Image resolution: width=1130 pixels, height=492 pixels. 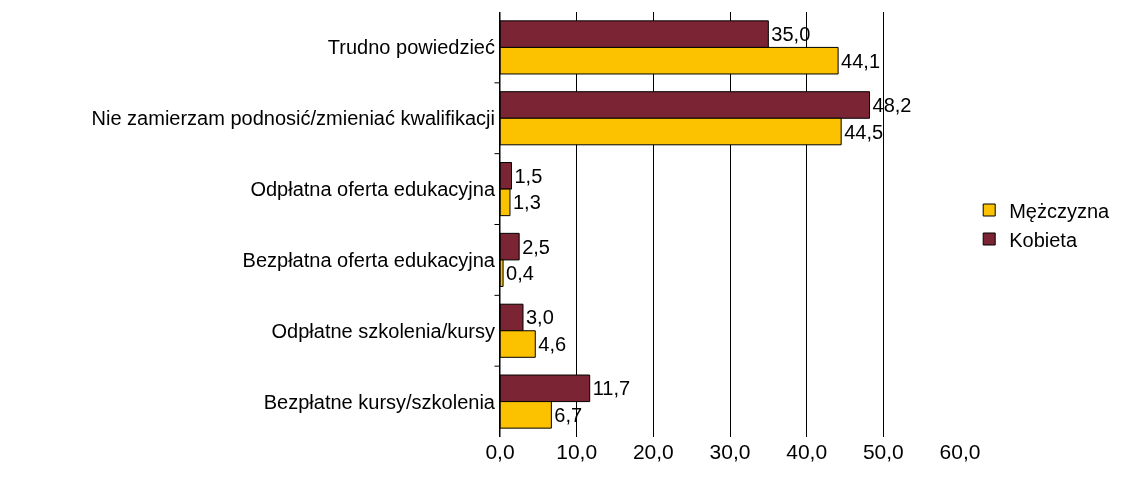 I want to click on legend-label: Mężczyzna, so click(x=1060, y=210).